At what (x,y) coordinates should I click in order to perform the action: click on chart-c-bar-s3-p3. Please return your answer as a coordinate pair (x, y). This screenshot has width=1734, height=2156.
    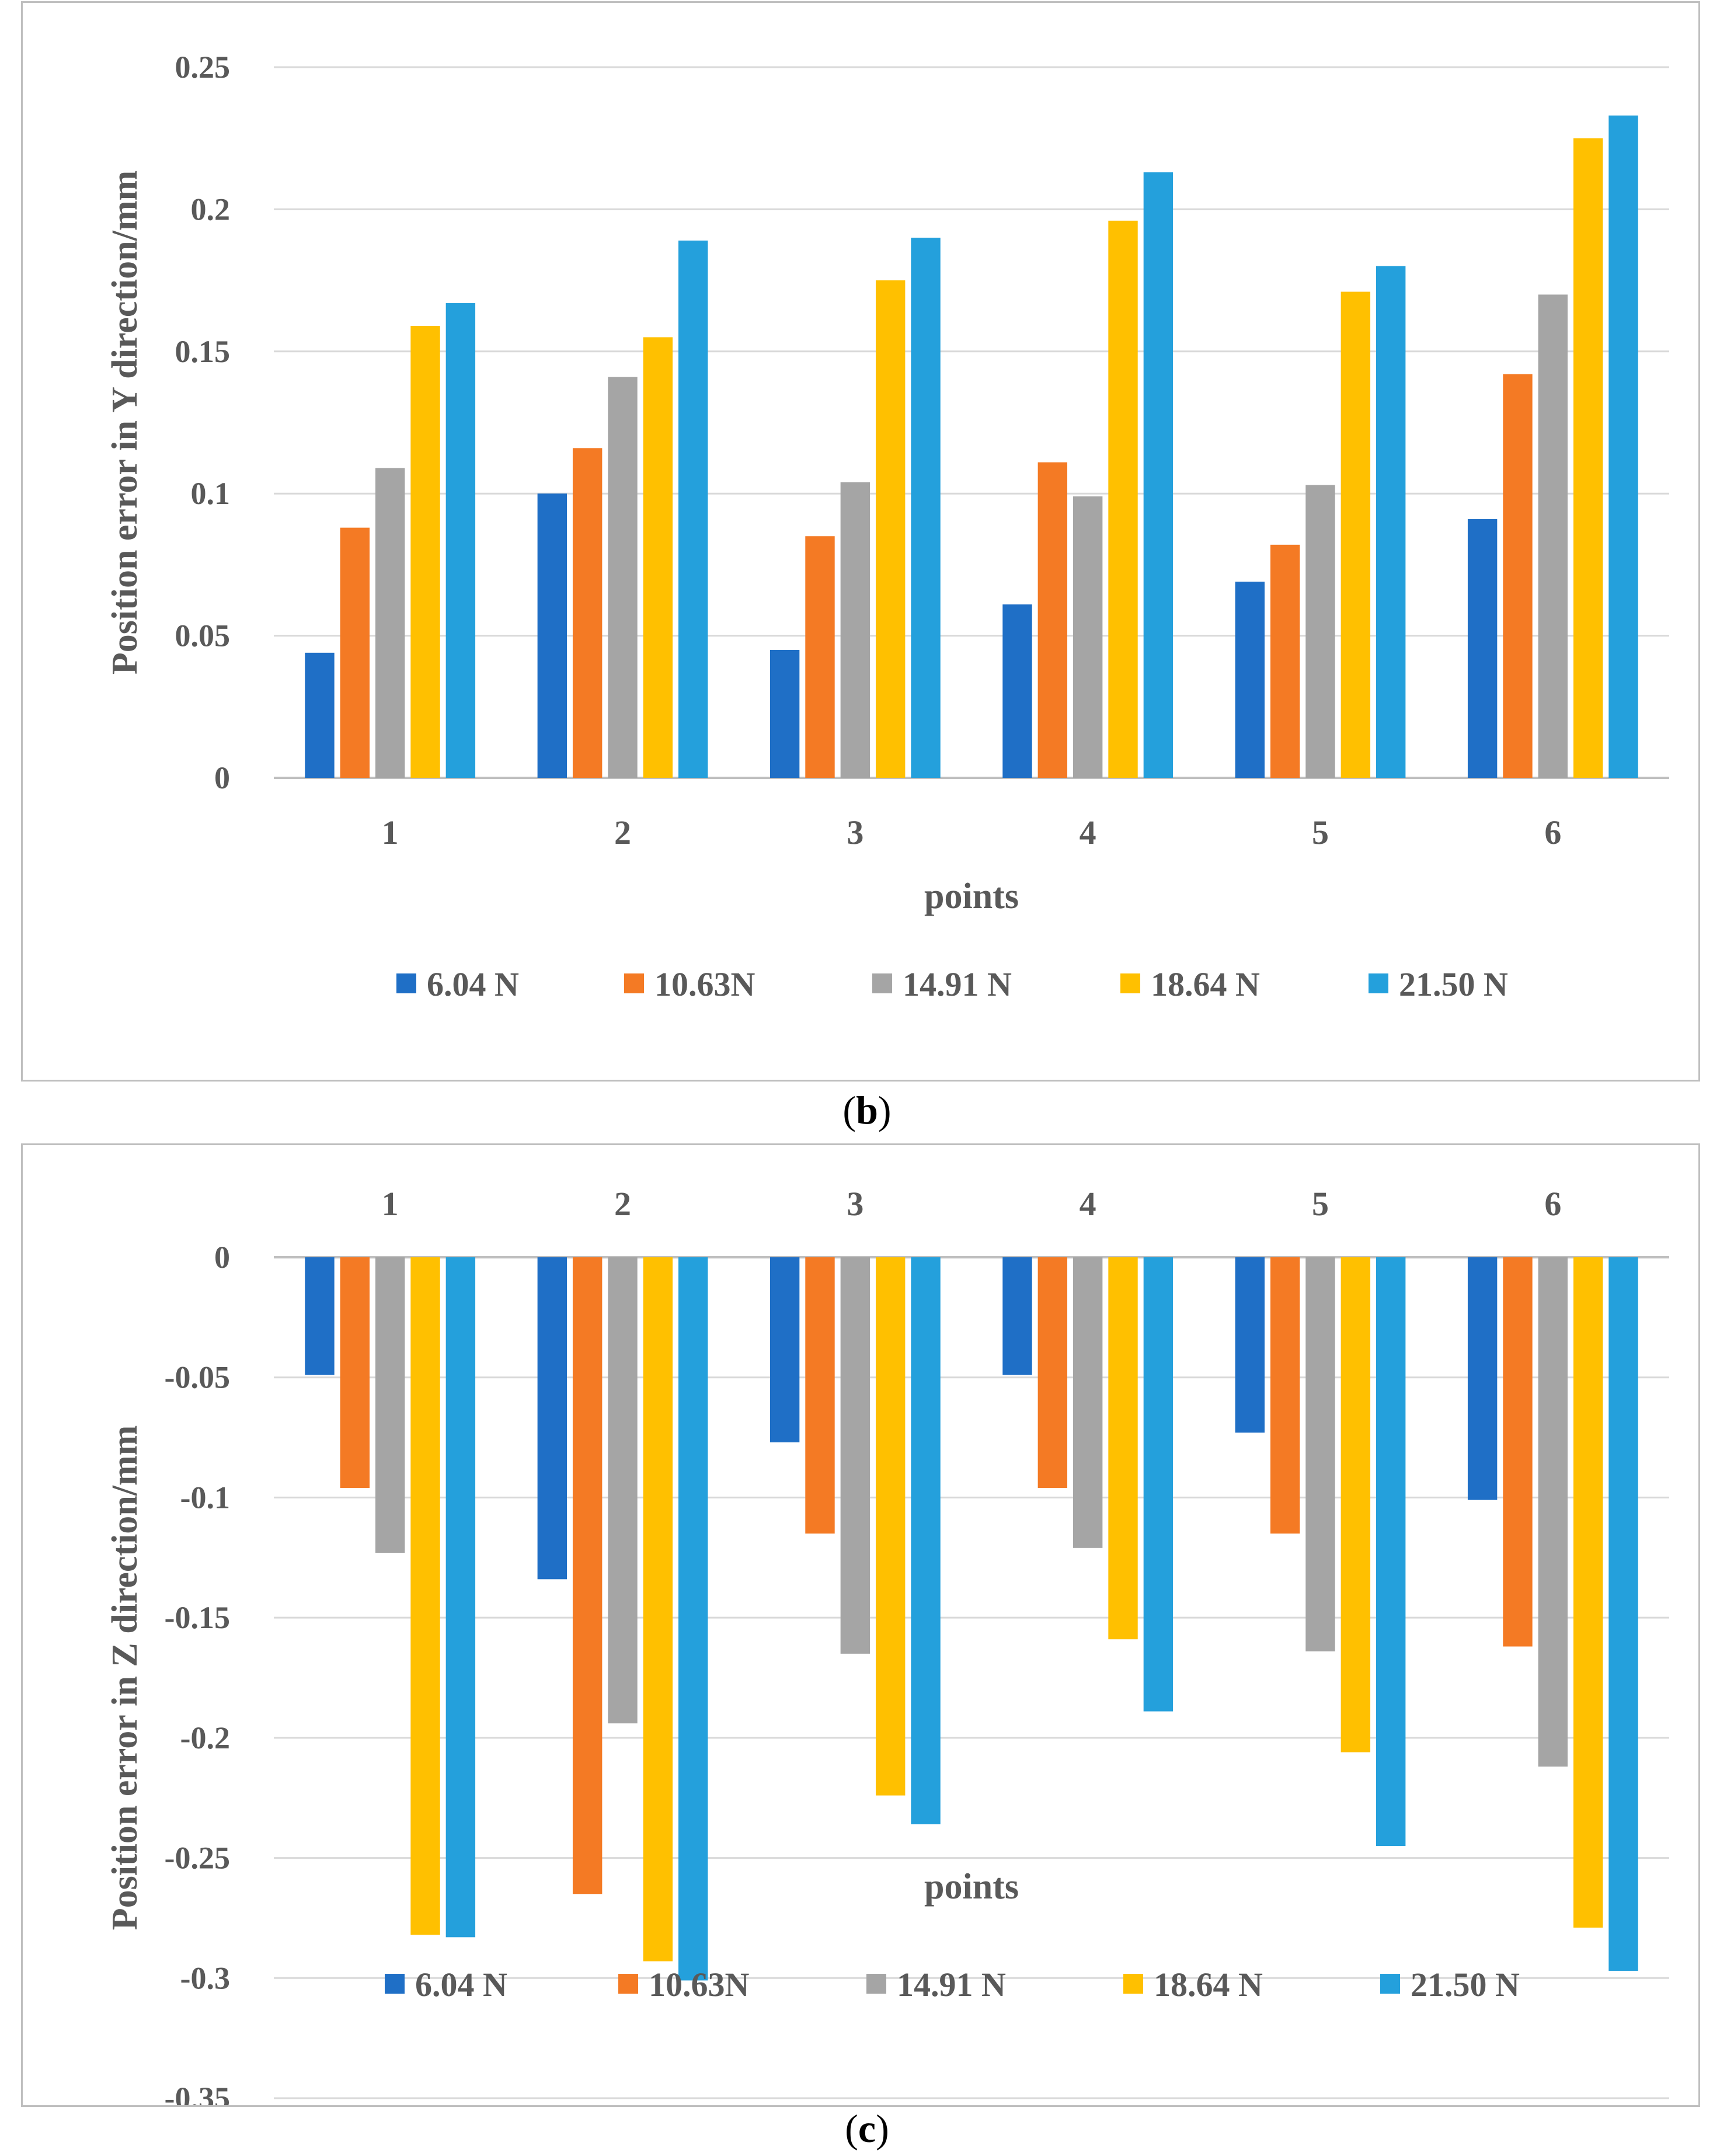
    Looking at the image, I should click on (855, 1456).